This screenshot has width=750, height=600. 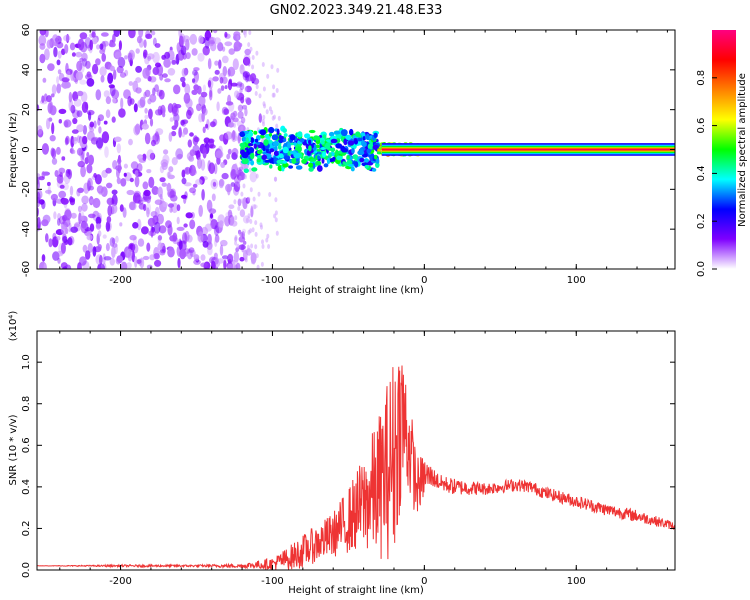 What do you see at coordinates (356, 590) in the screenshot?
I see `snr-xlabel: Height of straight line (km)` at bounding box center [356, 590].